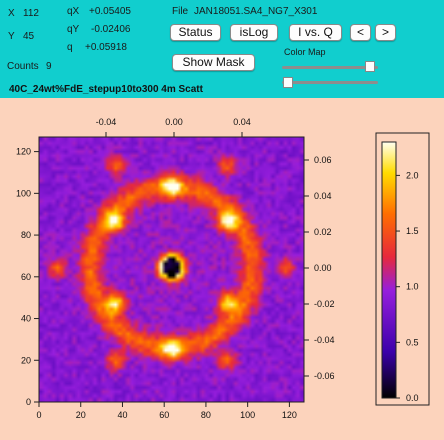 Image resolution: width=444 pixels, height=440 pixels. What do you see at coordinates (49, 66) in the screenshot?
I see `counts-value: 9` at bounding box center [49, 66].